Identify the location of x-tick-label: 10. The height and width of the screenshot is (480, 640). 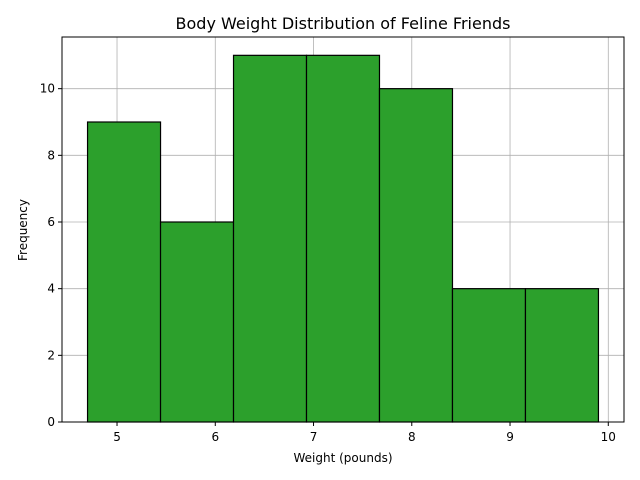
(608, 437).